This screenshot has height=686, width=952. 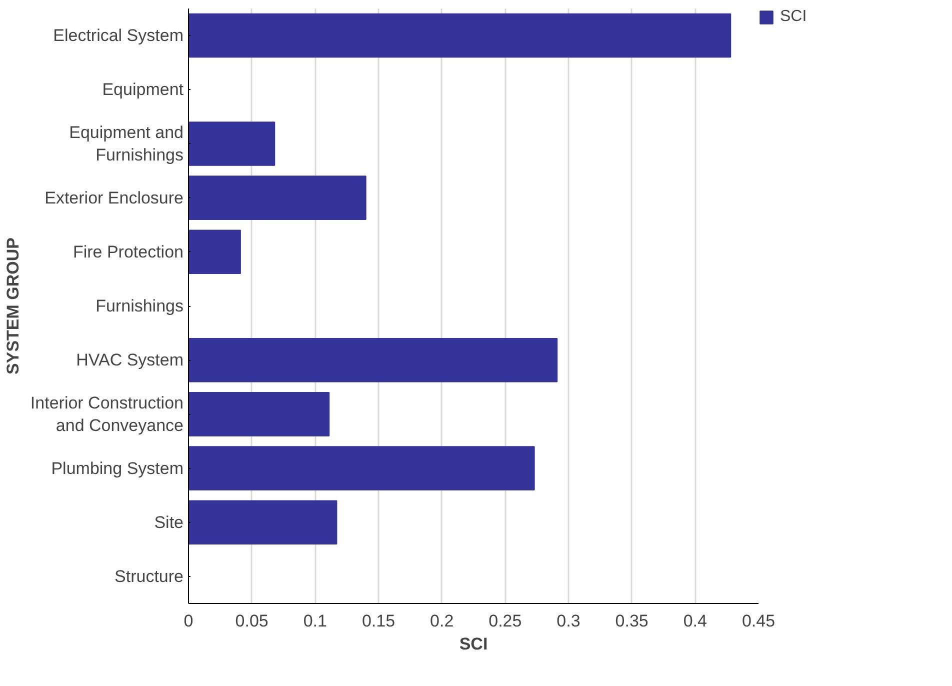 I want to click on x-tick-label: 0.3, so click(x=568, y=621).